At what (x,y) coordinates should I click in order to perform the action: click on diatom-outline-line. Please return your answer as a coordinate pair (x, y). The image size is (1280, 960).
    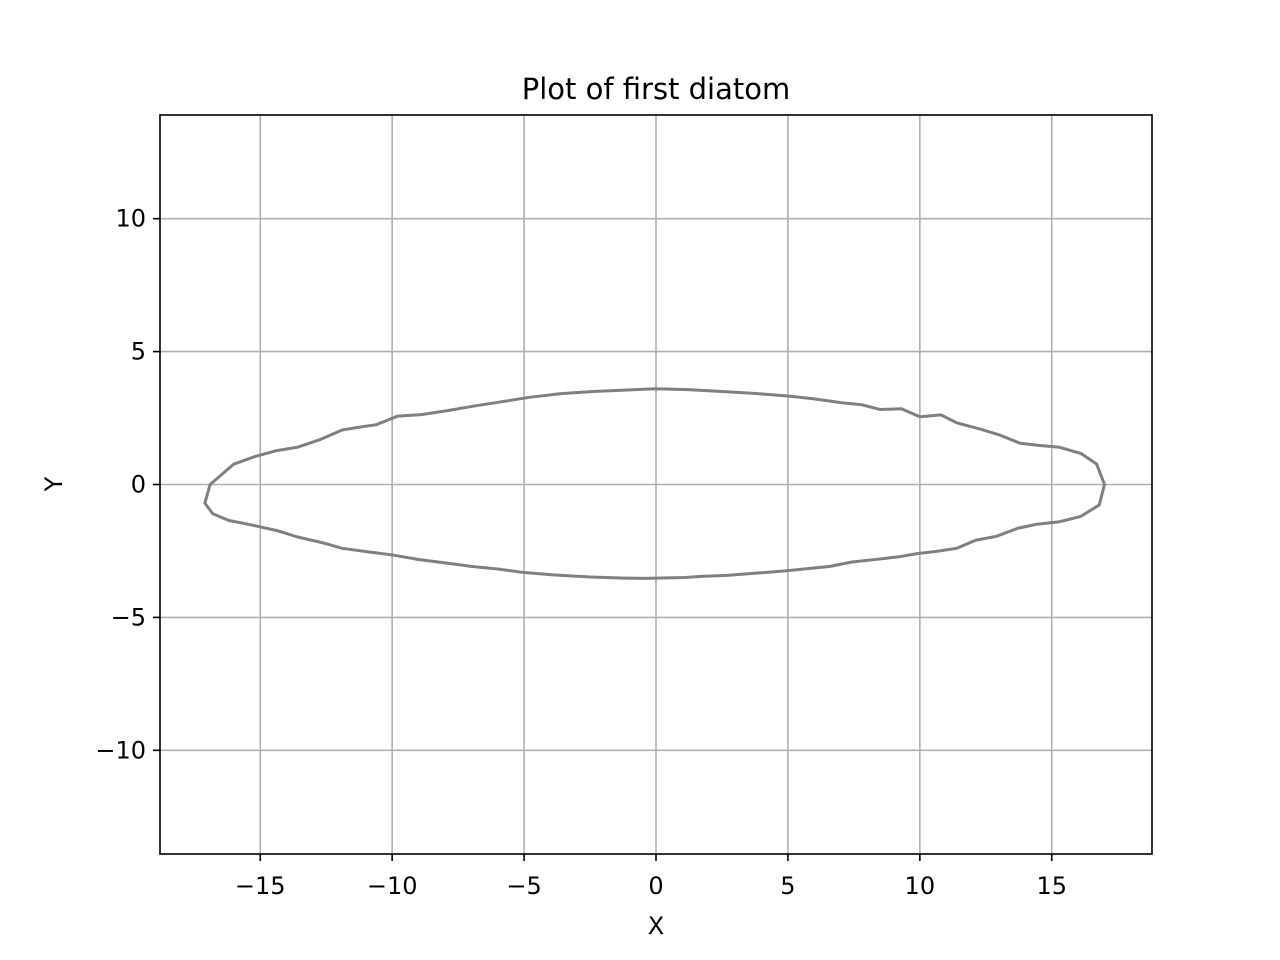
    Looking at the image, I should click on (655, 483).